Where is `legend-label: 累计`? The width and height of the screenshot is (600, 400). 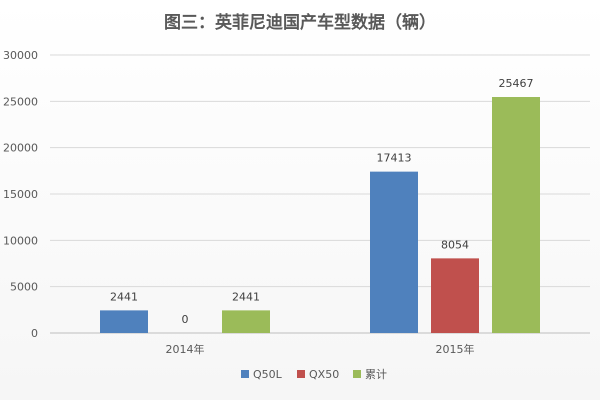
legend-label: 累计 is located at coordinates (376, 374).